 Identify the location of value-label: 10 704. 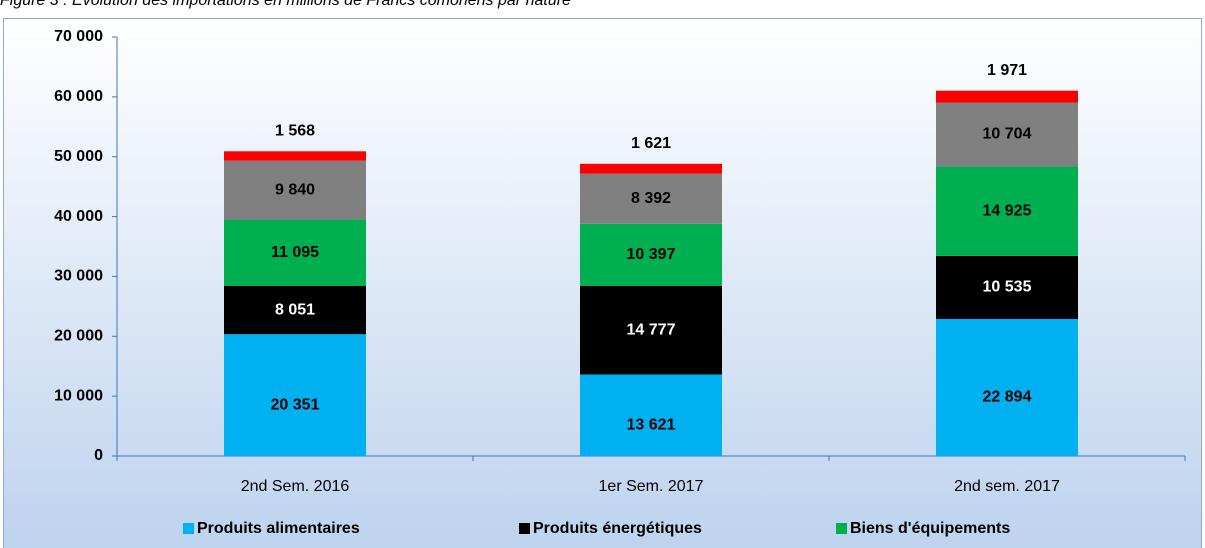
(1007, 134).